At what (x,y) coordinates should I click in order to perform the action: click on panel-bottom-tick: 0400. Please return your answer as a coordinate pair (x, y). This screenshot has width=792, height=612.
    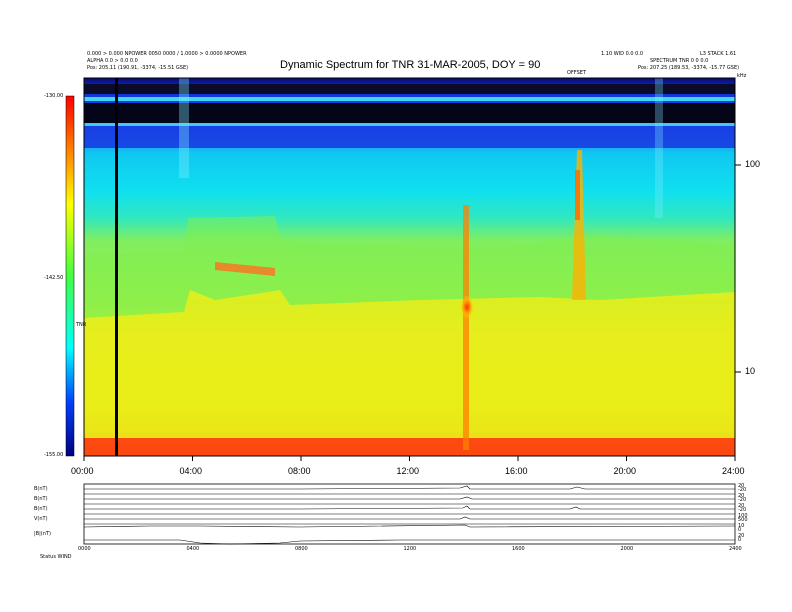
    Looking at the image, I should click on (193, 549).